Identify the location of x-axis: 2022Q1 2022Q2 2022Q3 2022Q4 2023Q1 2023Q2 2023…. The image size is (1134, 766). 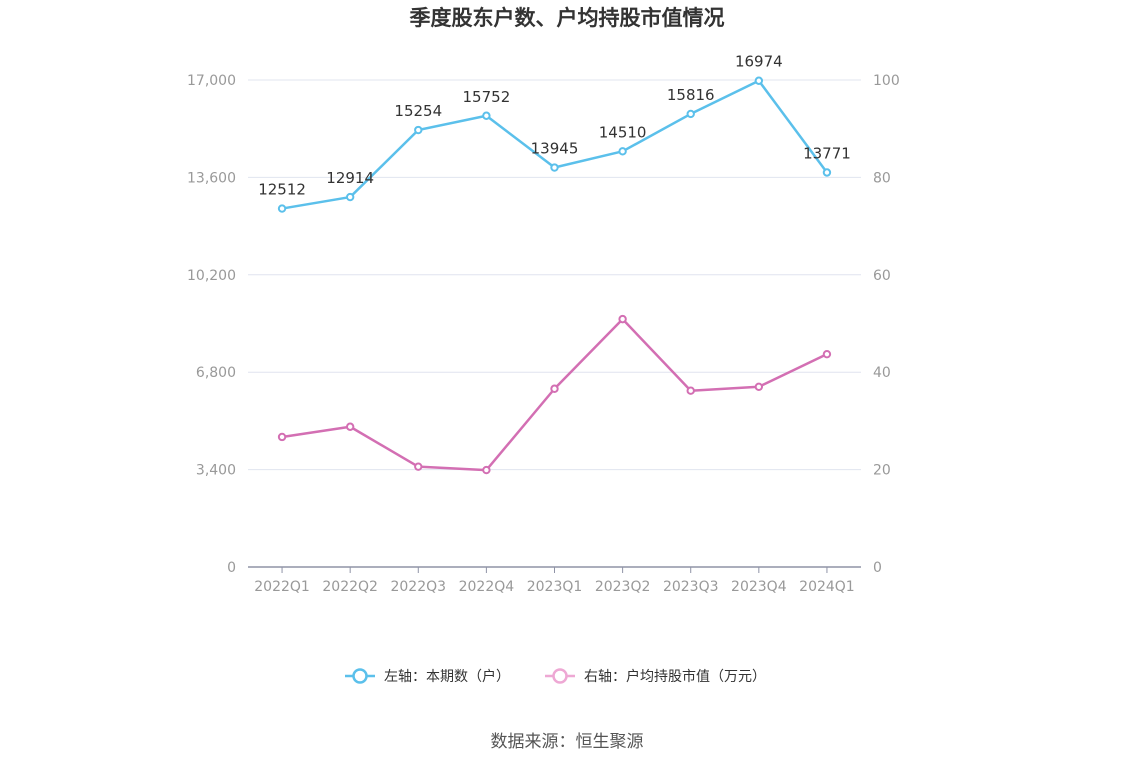
(554, 580).